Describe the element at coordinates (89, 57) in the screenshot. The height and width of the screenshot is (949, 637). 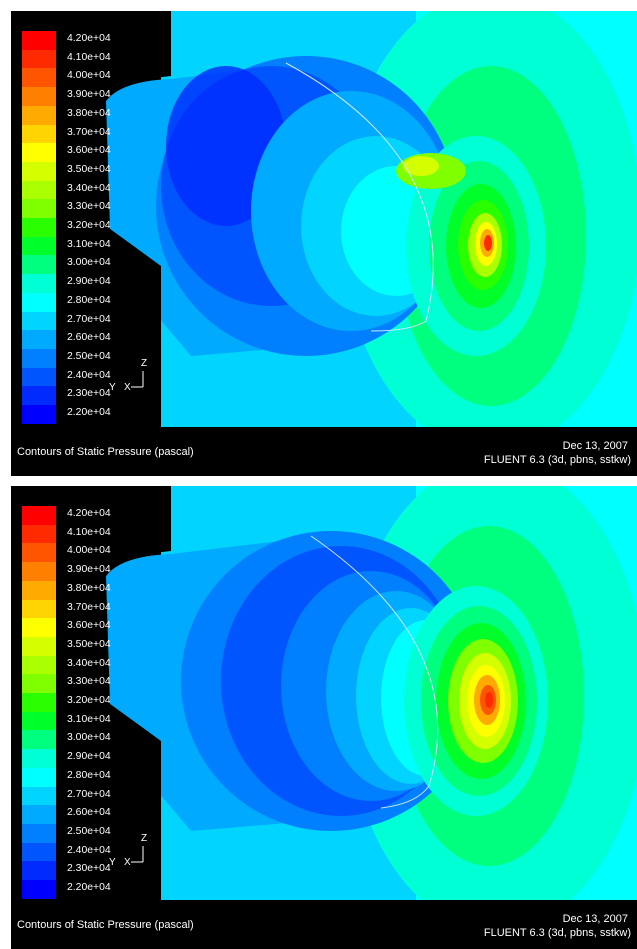
I see `legend-level-label: 4.10e+04` at that location.